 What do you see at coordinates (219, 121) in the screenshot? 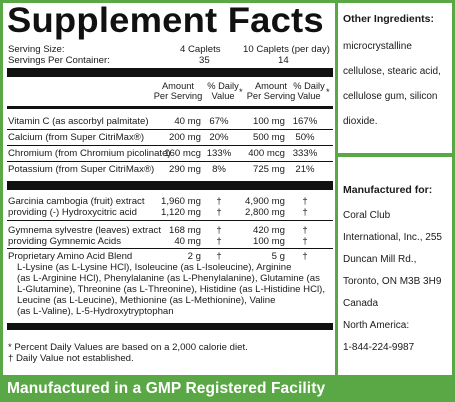
I see `nutrient-dv-1: 67%` at bounding box center [219, 121].